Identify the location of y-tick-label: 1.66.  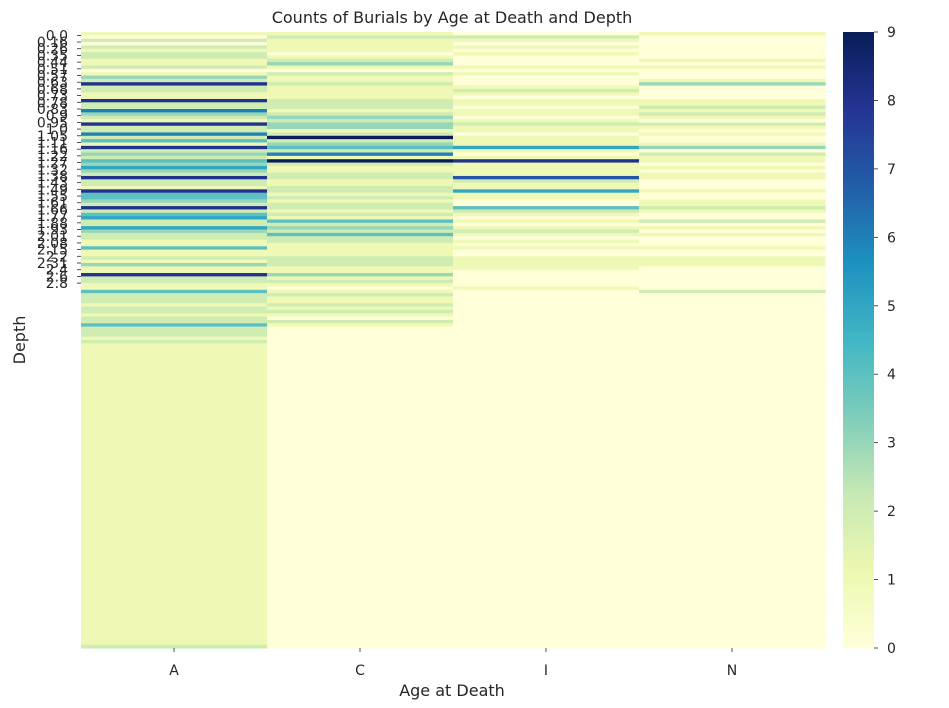
(52, 210).